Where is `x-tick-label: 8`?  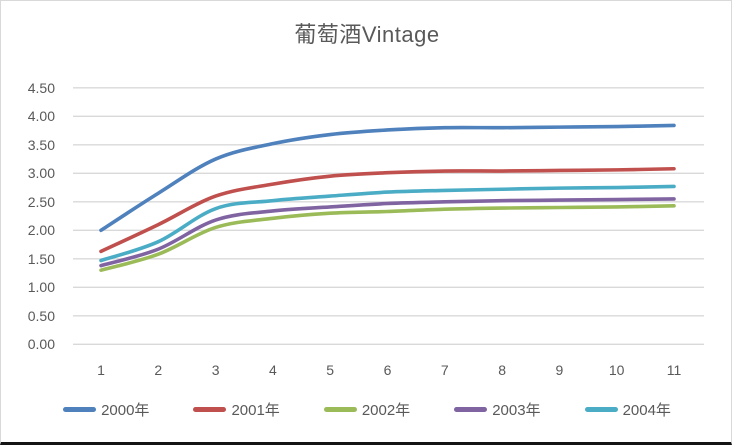
x-tick-label: 8 is located at coordinates (502, 370).